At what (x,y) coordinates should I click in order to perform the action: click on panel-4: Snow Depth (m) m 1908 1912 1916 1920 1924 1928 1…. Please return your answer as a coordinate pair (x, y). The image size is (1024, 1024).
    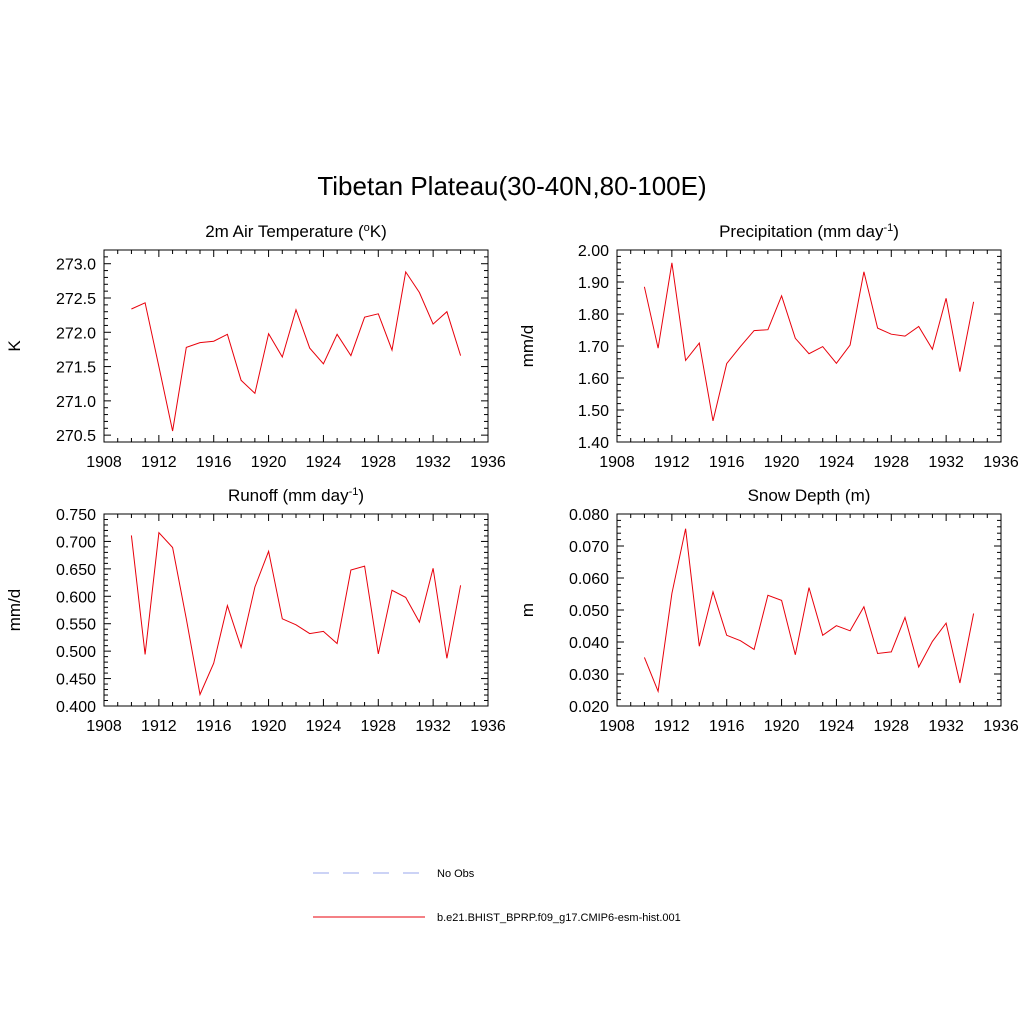
    Looking at the image, I should click on (768, 610).